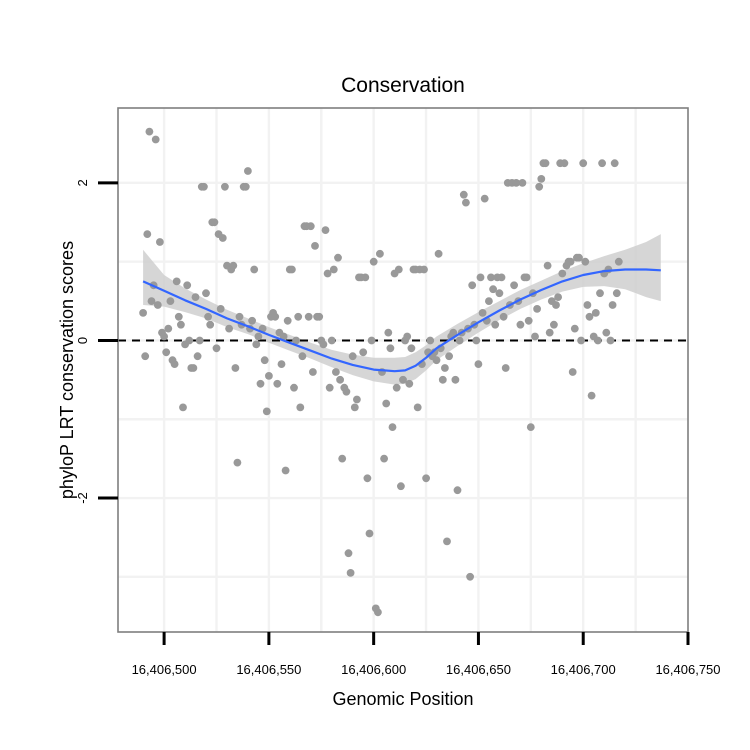 The image size is (750, 750). I want to click on x-tick-label: 16,406,550, so click(268, 669).